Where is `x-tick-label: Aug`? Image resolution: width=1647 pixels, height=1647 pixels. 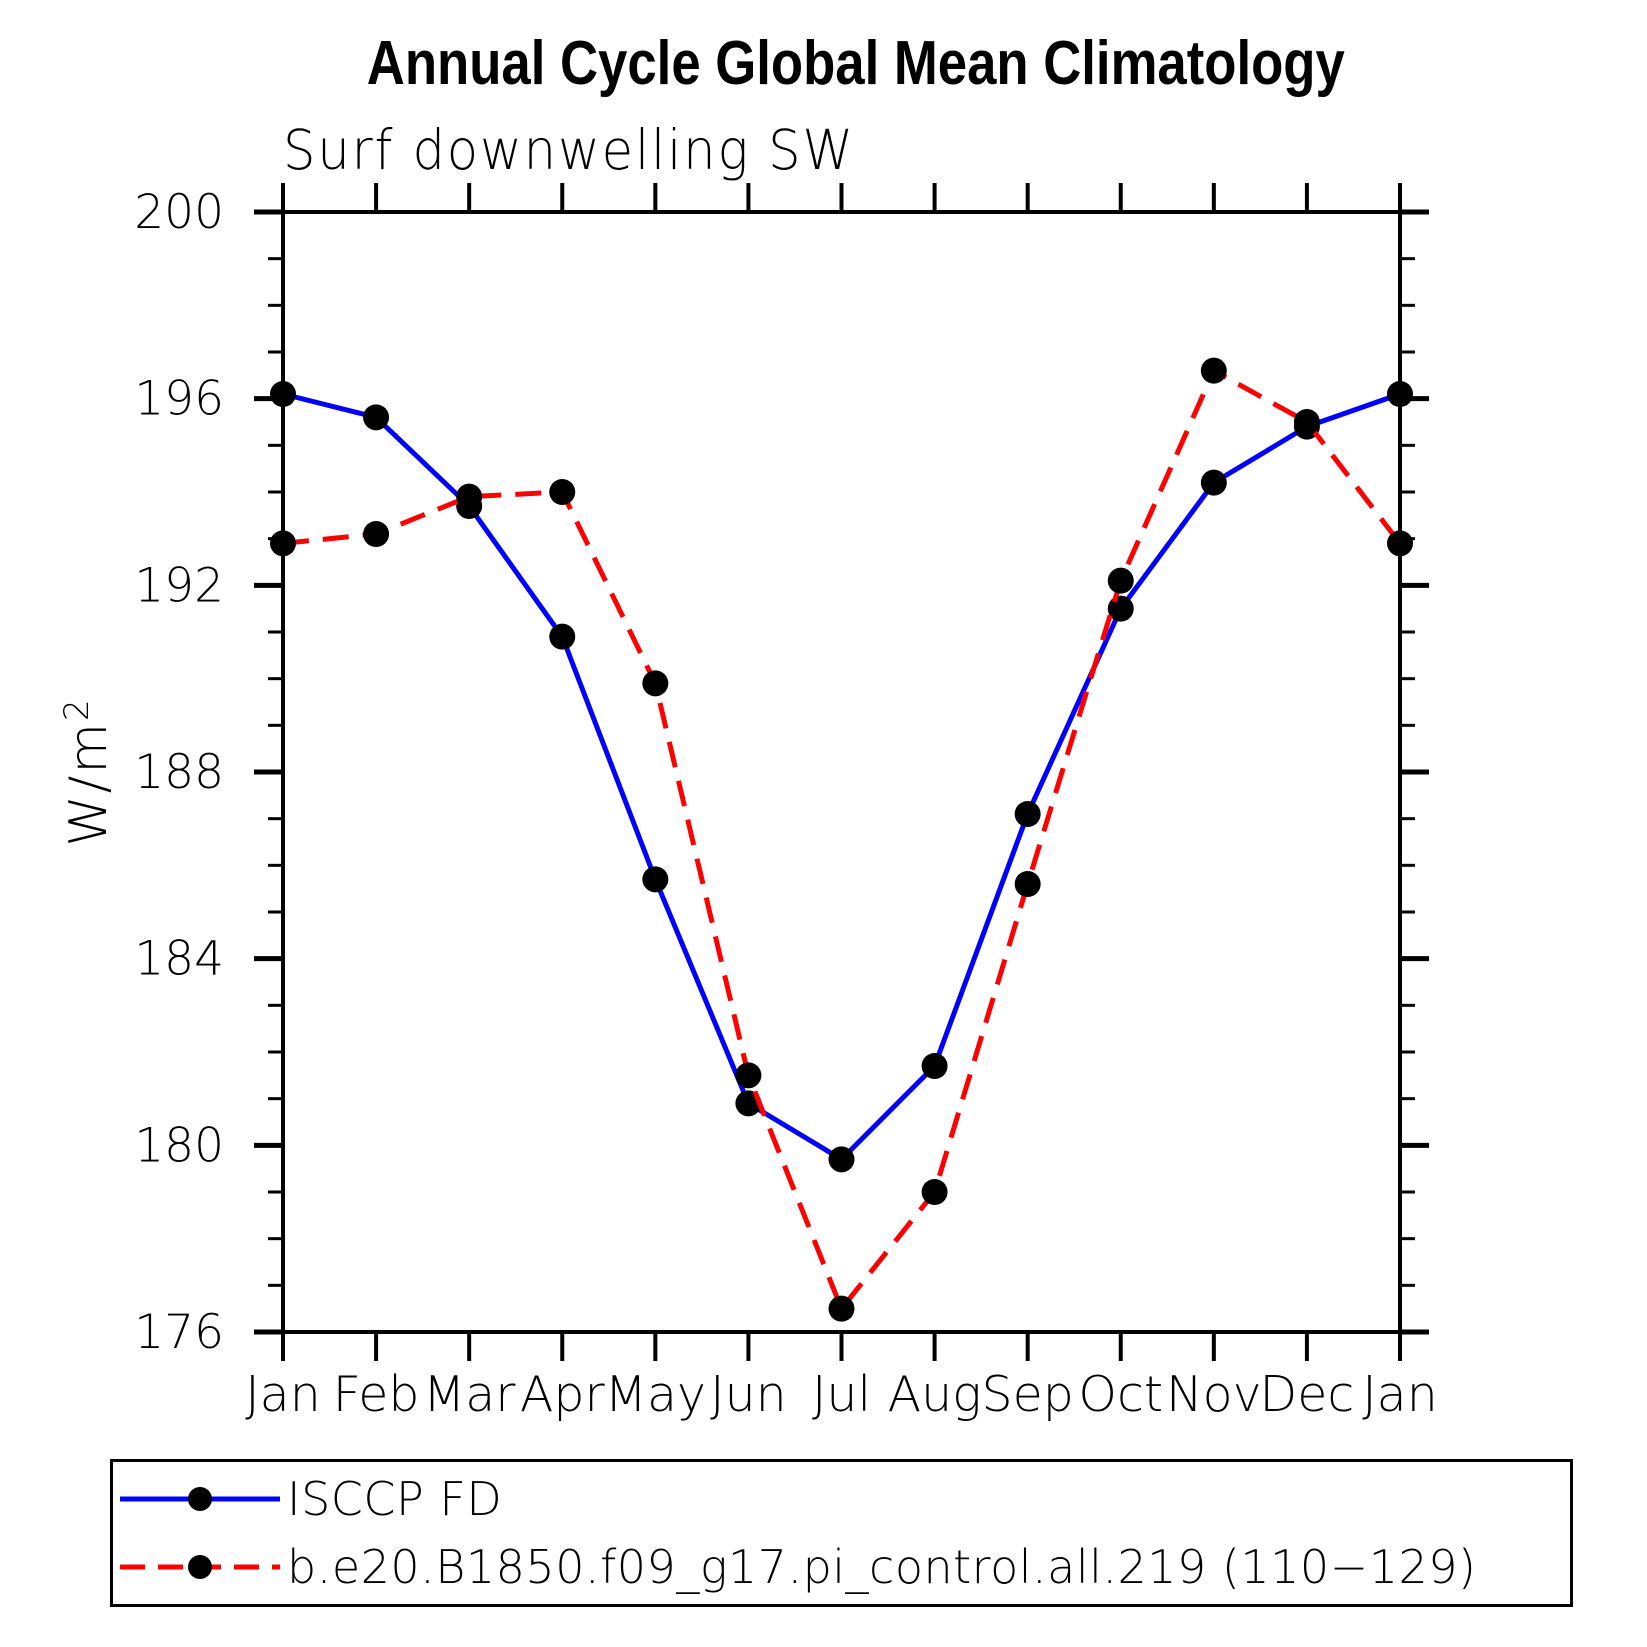
x-tick-label: Aug is located at coordinates (935, 1394).